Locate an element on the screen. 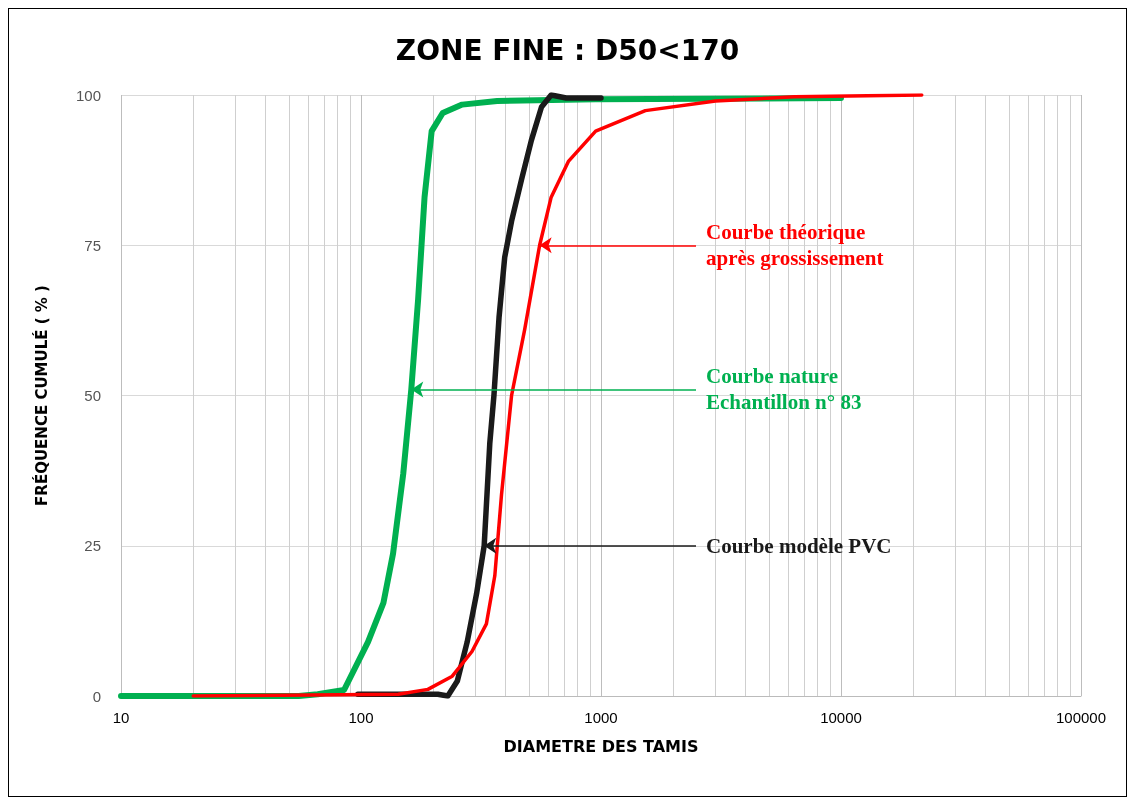  x-tick-label: 1000 is located at coordinates (601, 717).